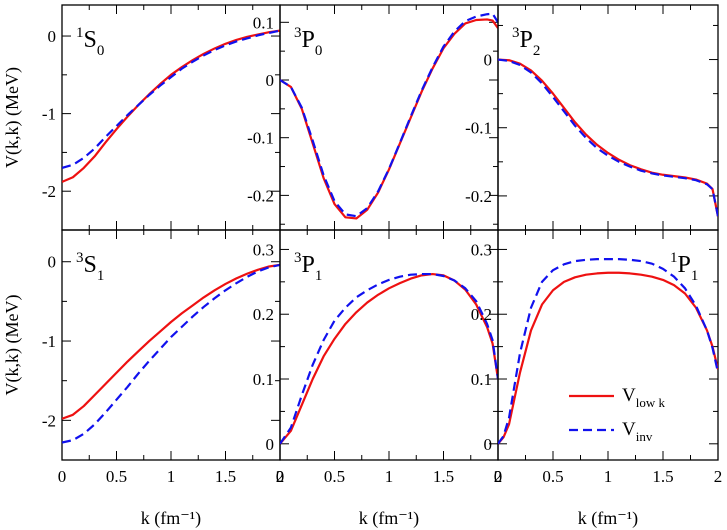 Image resolution: width=727 pixels, height=530 pixels. I want to click on series-vlowk-3P1, so click(389, 358).